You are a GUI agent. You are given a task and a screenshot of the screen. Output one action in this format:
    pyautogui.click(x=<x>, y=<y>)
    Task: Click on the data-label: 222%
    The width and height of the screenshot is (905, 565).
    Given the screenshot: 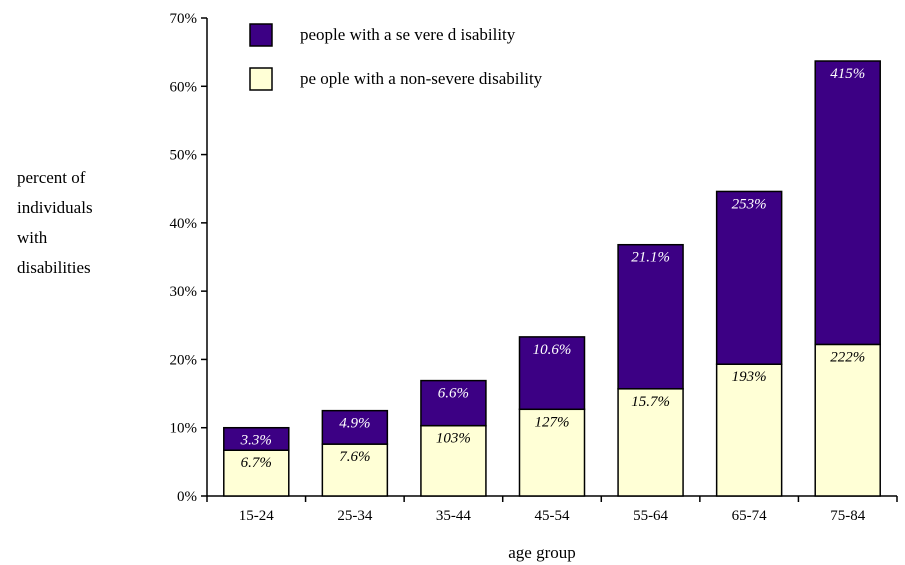 What is the action you would take?
    pyautogui.click(x=847, y=357)
    